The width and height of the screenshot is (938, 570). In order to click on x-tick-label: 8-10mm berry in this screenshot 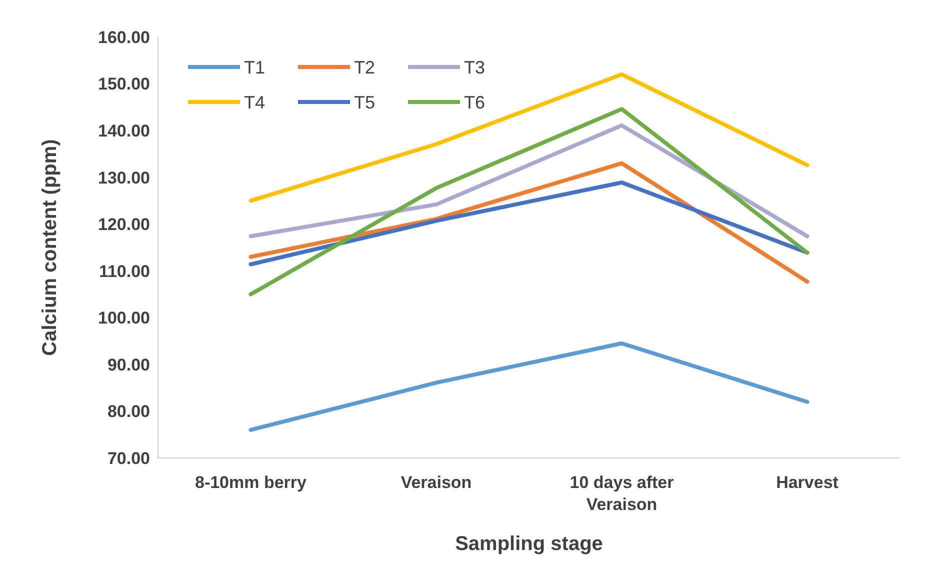, I will do `click(251, 482)`.